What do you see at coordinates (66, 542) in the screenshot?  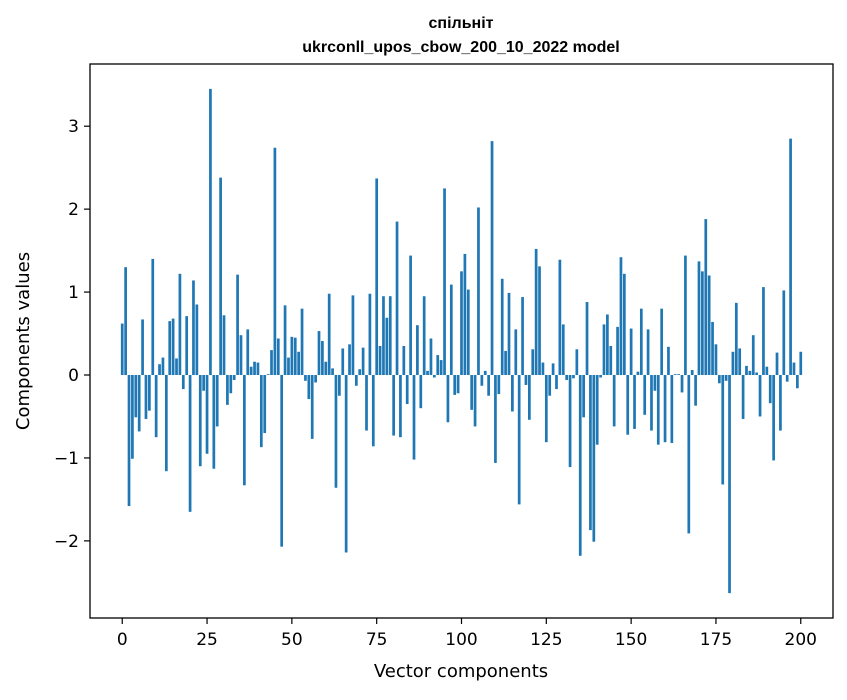 I see `y-tick-label: −2` at bounding box center [66, 542].